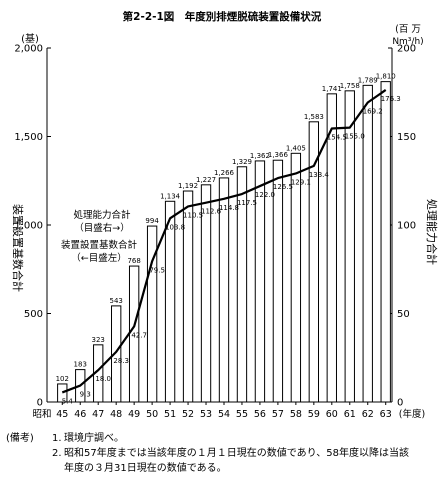 The image size is (444, 489). I want to click on x-axis-tick-label: 61, so click(350, 414).